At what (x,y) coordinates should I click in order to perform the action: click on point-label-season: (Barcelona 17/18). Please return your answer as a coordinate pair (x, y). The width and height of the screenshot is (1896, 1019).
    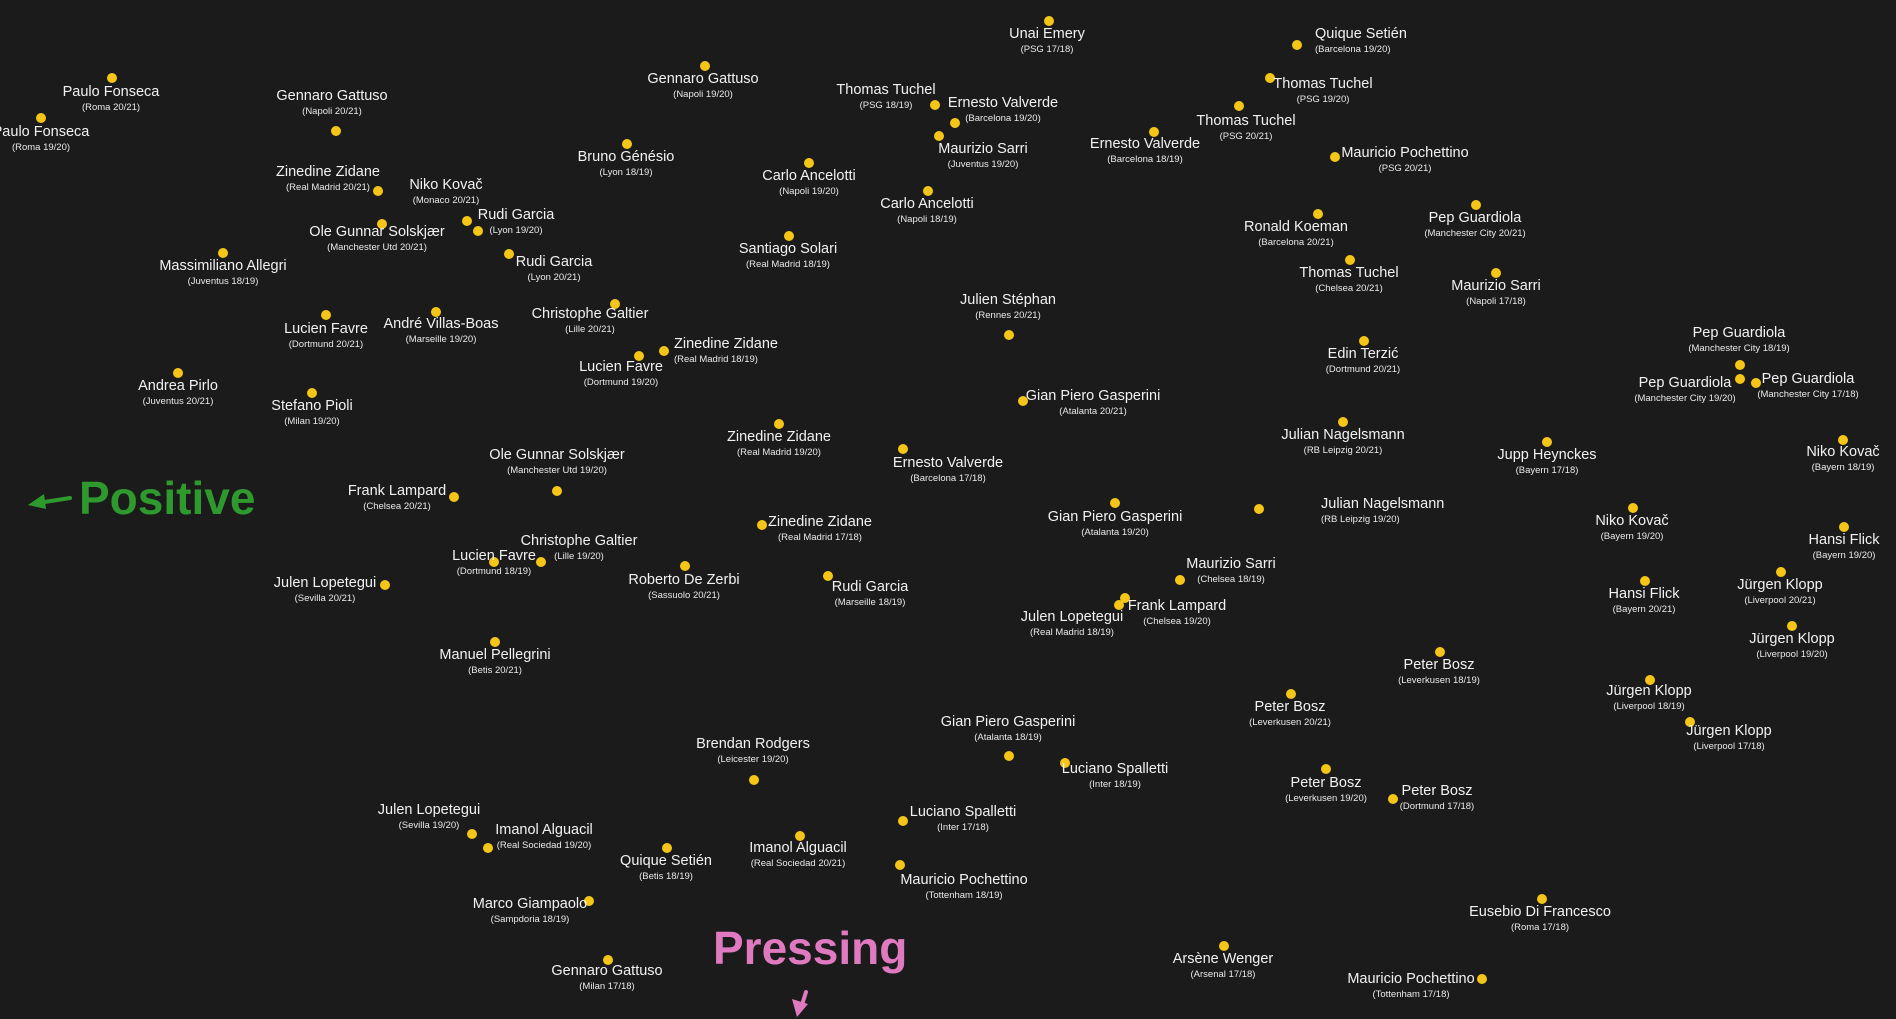
    Looking at the image, I should click on (948, 478).